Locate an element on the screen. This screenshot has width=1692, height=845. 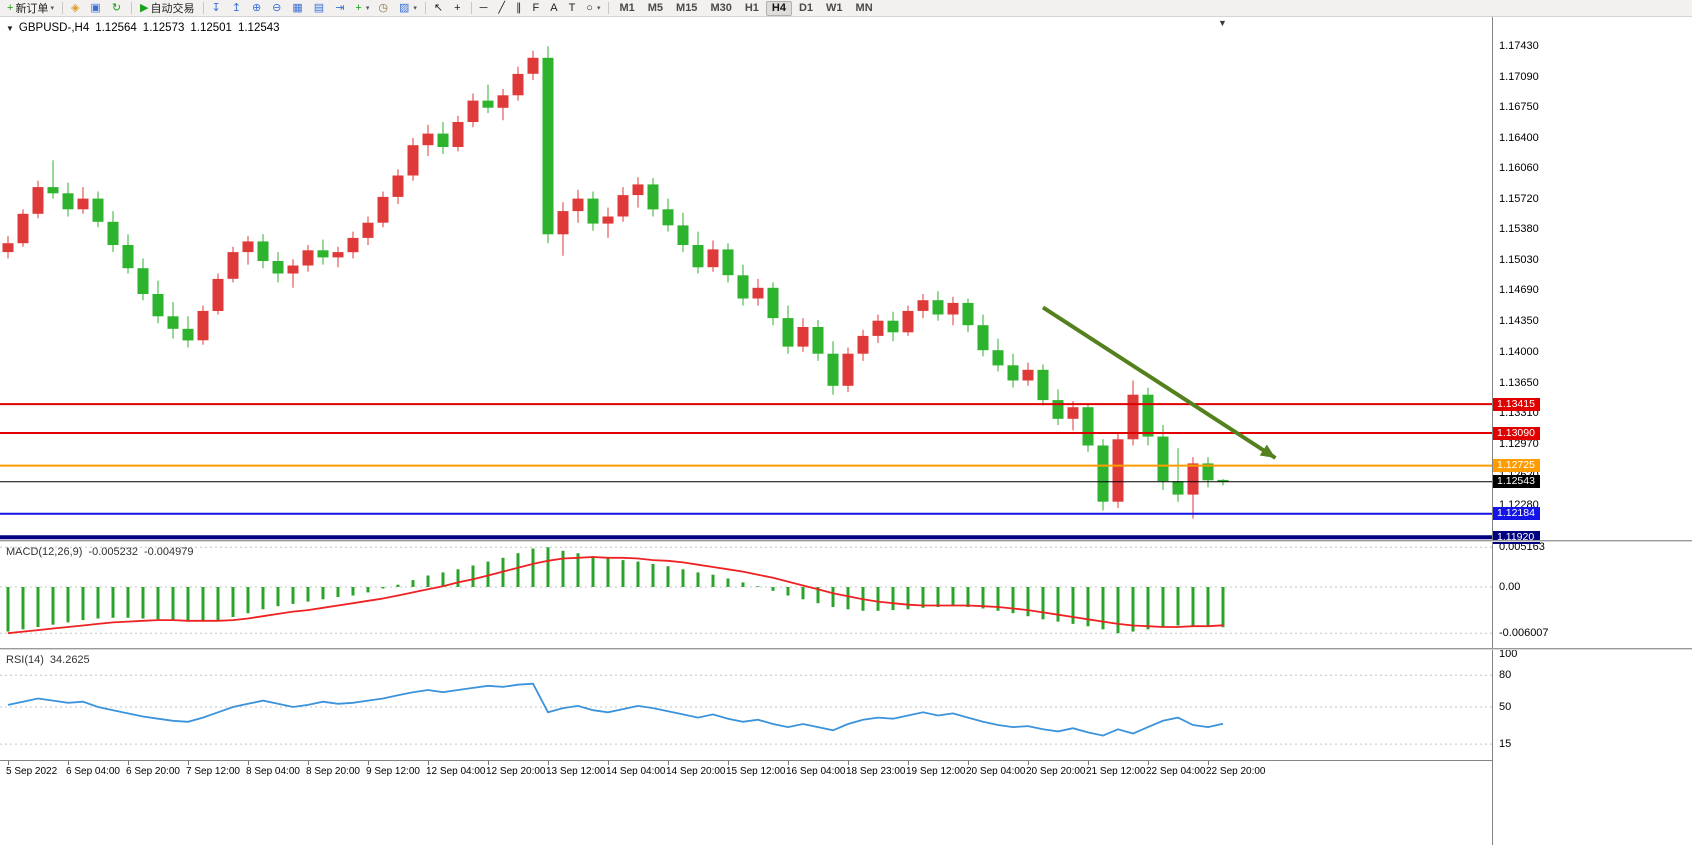
timeframe-d1-button: D1 is located at coordinates (806, 8).